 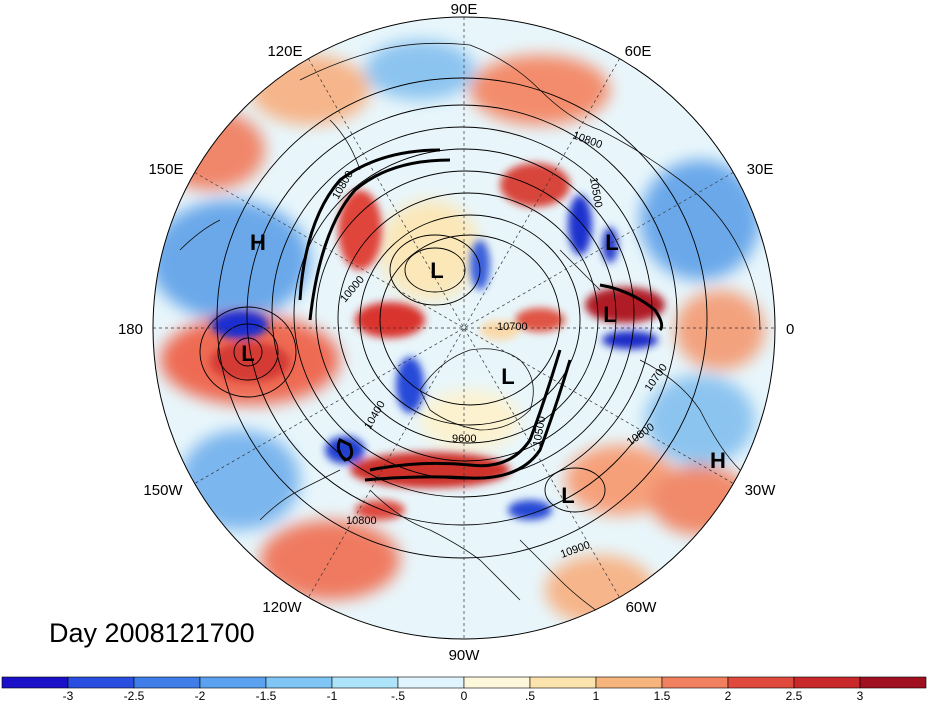 I want to click on lon-label-0: 0, so click(x=790, y=329).